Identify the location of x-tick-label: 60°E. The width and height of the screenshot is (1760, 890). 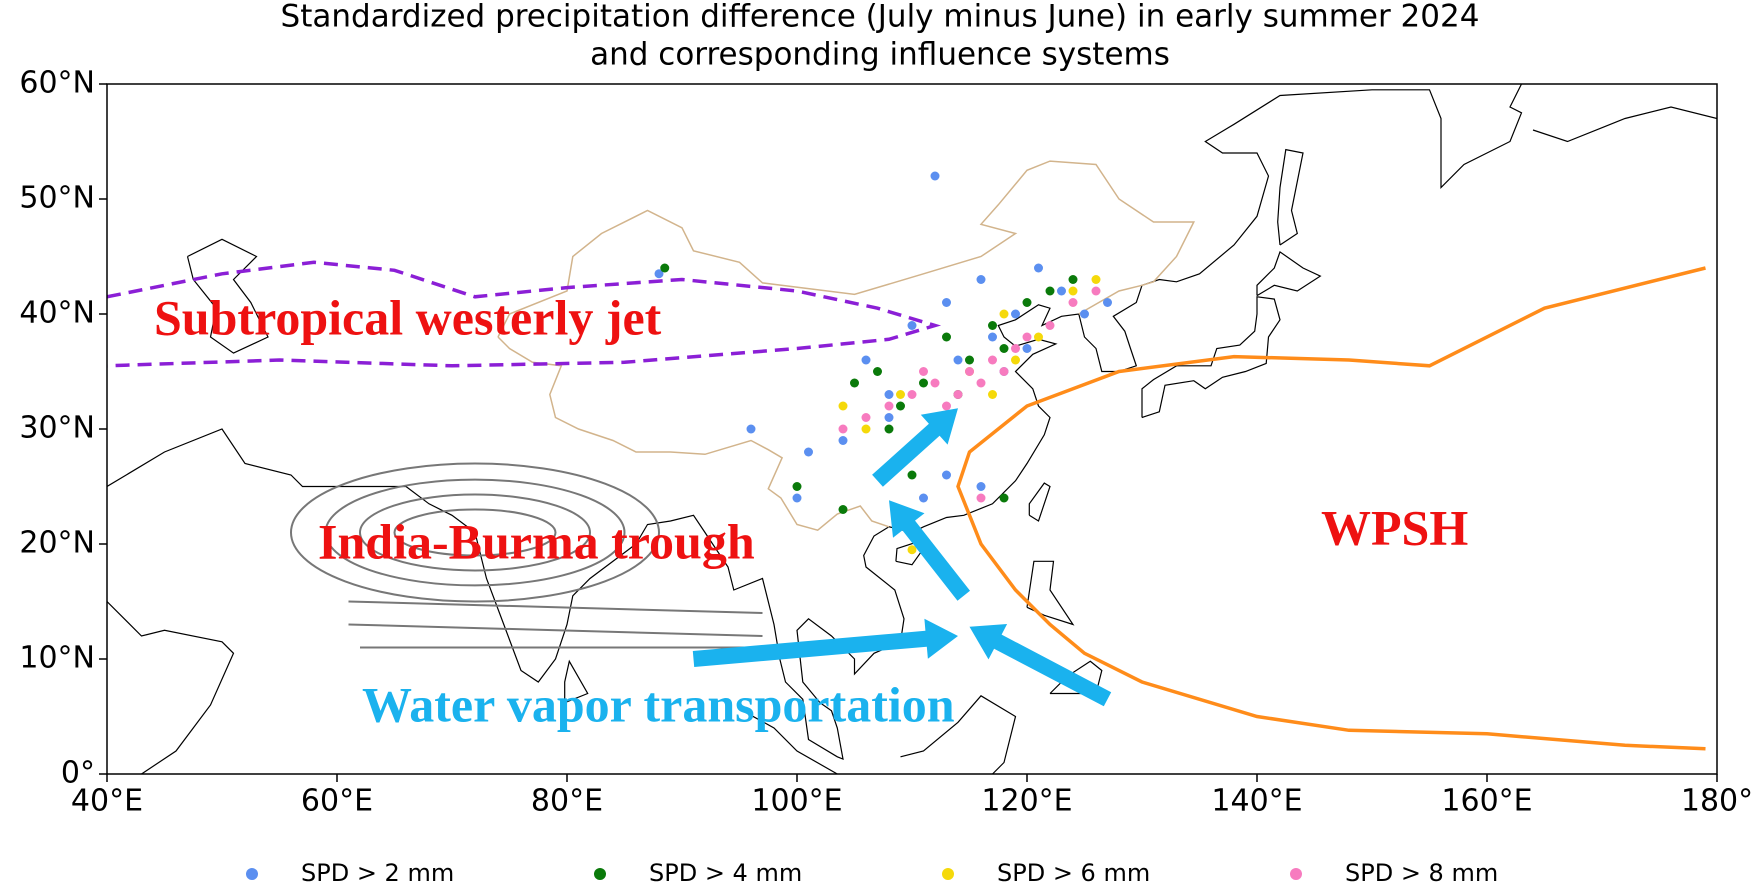
(337, 801).